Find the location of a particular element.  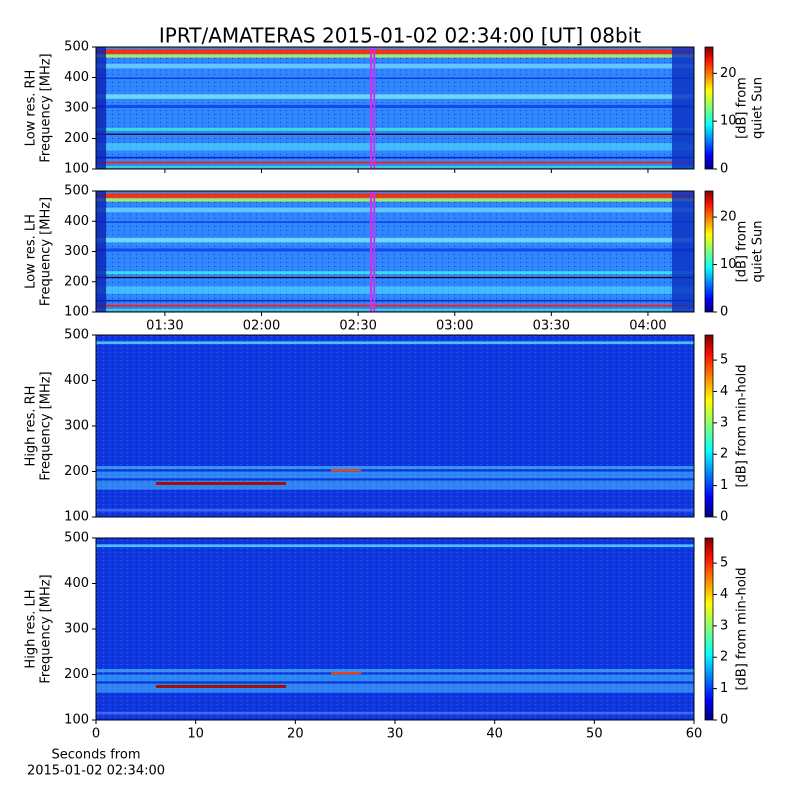

x-tick-label: 04:00 is located at coordinates (647, 326).